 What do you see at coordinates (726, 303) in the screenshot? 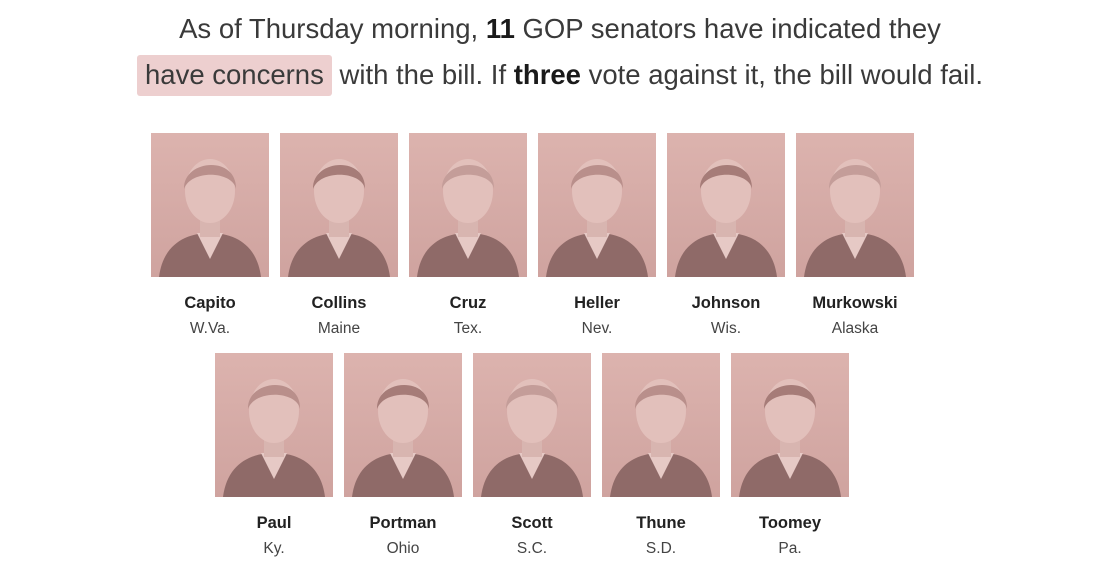
I see `senator-name: Johnson` at bounding box center [726, 303].